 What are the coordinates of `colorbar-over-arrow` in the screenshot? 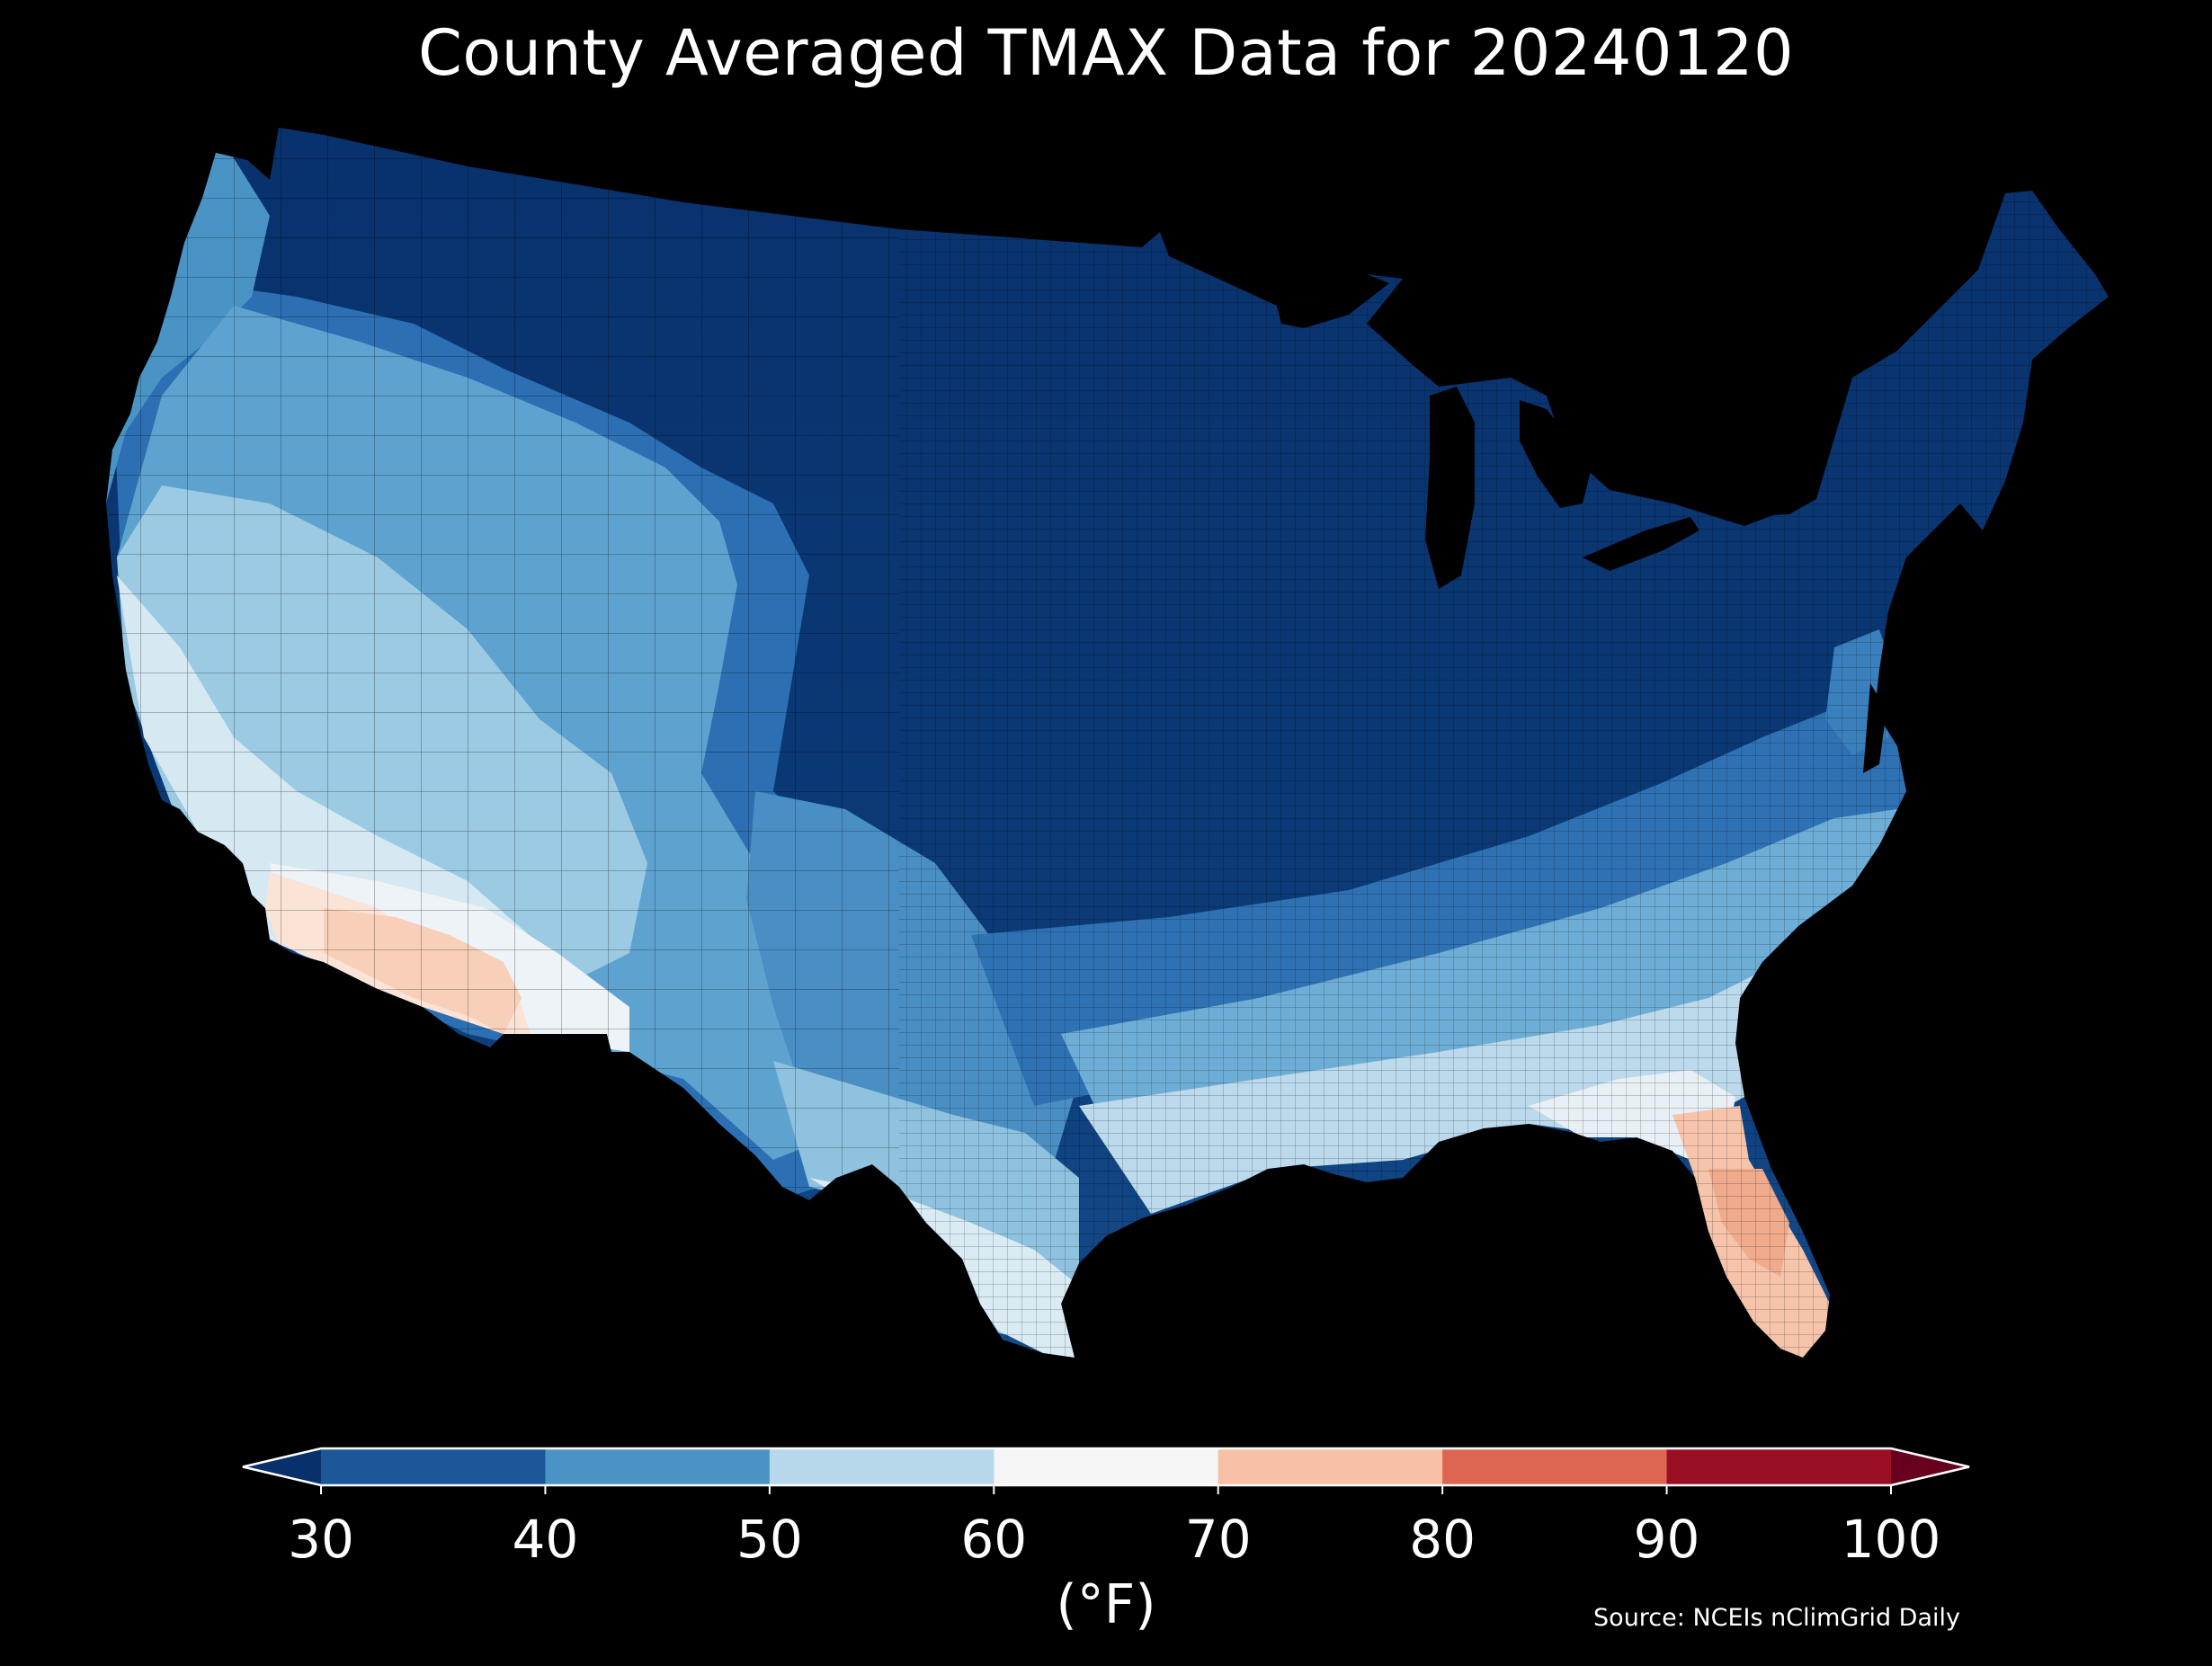 It's located at (1930, 1466).